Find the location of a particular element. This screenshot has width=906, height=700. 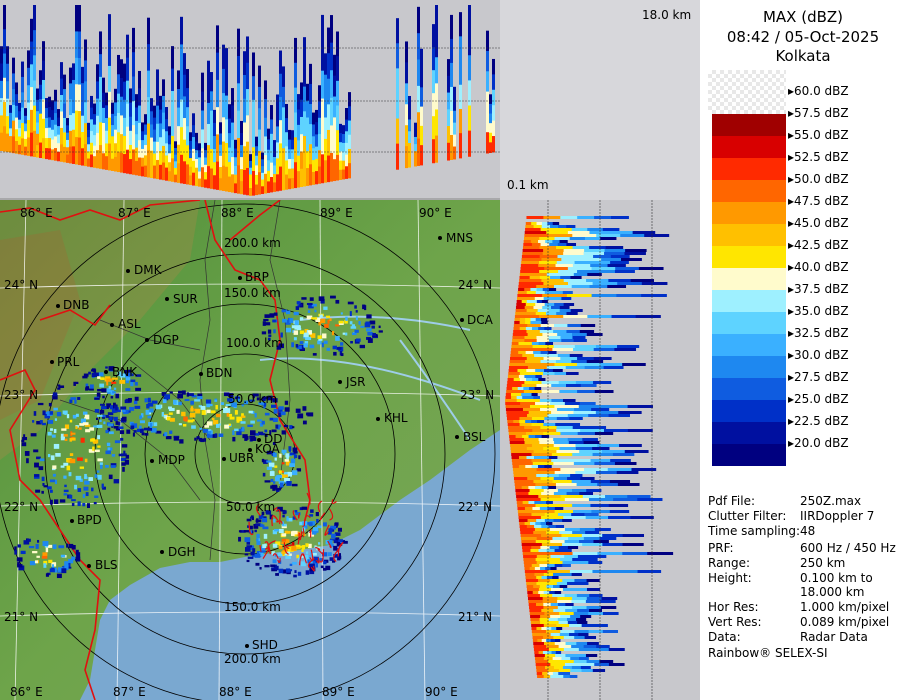

clutter-contour is located at coordinates (331, 514).